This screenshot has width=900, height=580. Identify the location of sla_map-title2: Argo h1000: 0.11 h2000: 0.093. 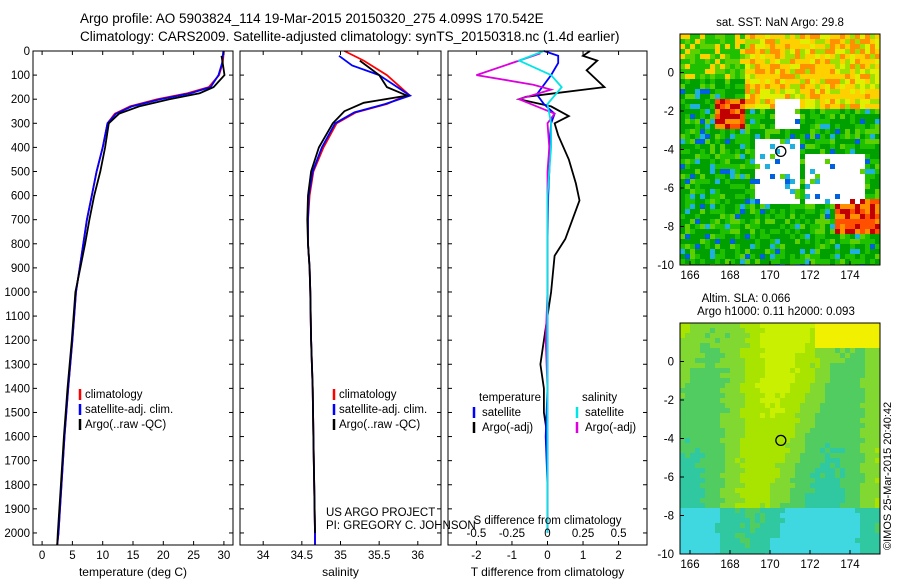
(776, 312).